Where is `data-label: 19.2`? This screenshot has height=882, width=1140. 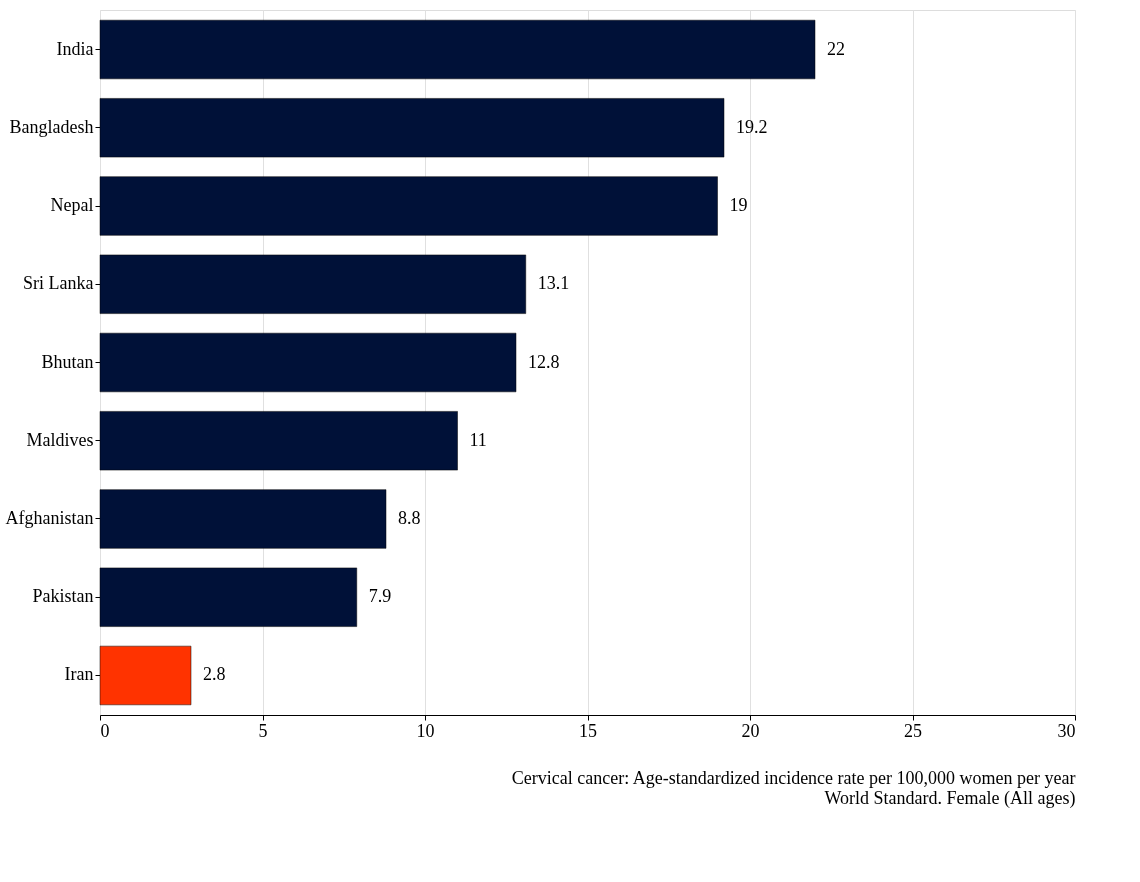
data-label: 19.2 is located at coordinates (752, 126).